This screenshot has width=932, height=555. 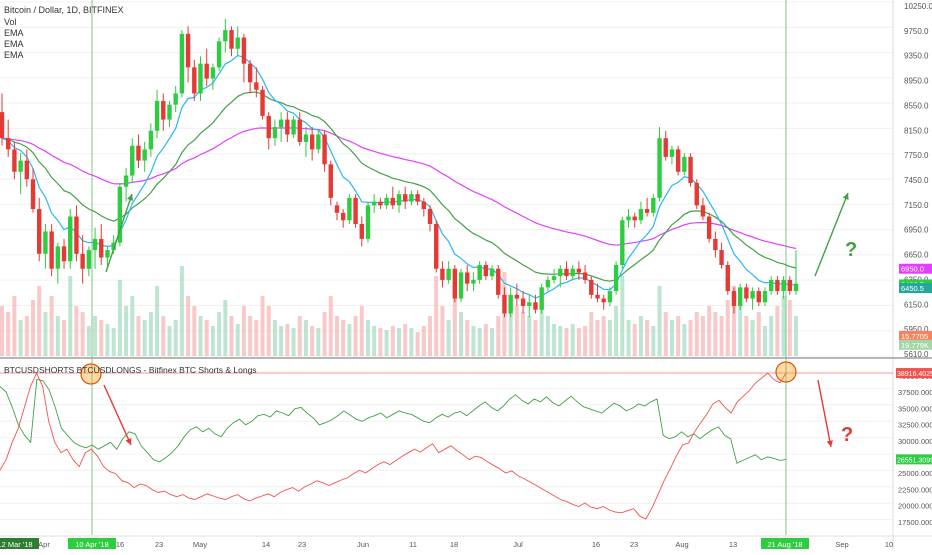 I want to click on price-marker-label: 6950.0, so click(x=912, y=269).